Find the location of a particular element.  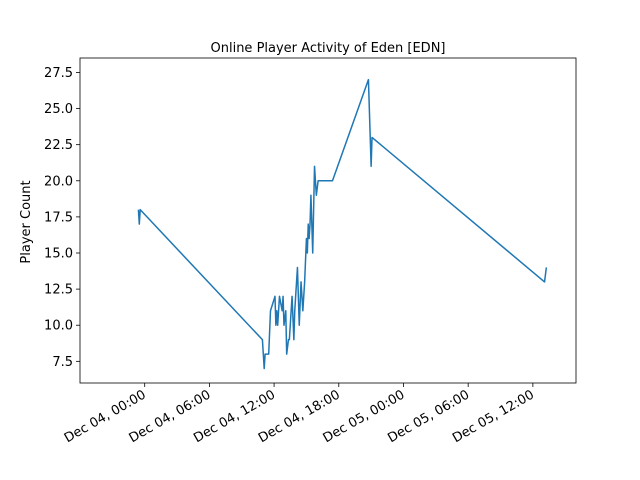

chart-title: Online Player Activity of Eden [EDN] is located at coordinates (328, 48).